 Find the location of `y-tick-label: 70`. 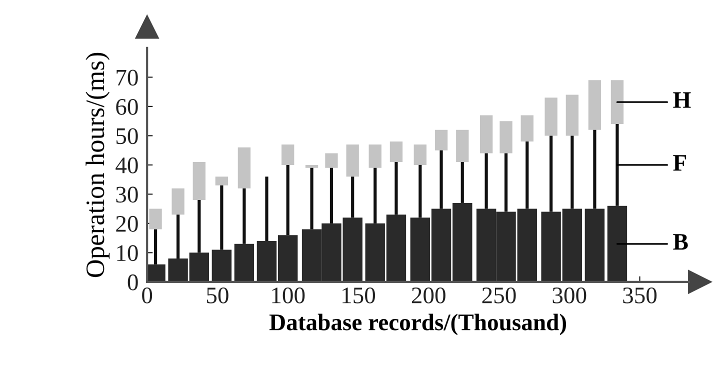

y-tick-label: 70 is located at coordinates (127, 78).